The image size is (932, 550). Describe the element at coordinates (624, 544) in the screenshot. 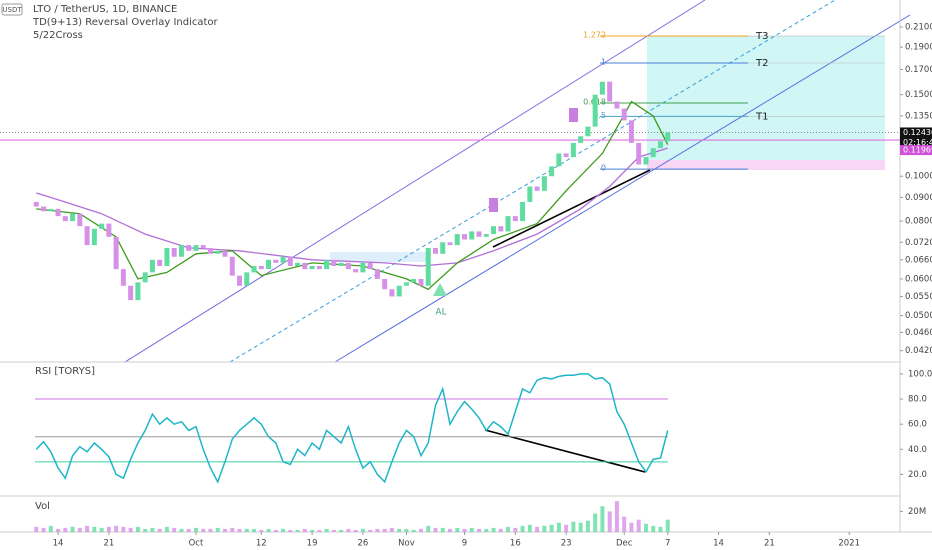

I see `x-tick-label: Dec` at that location.